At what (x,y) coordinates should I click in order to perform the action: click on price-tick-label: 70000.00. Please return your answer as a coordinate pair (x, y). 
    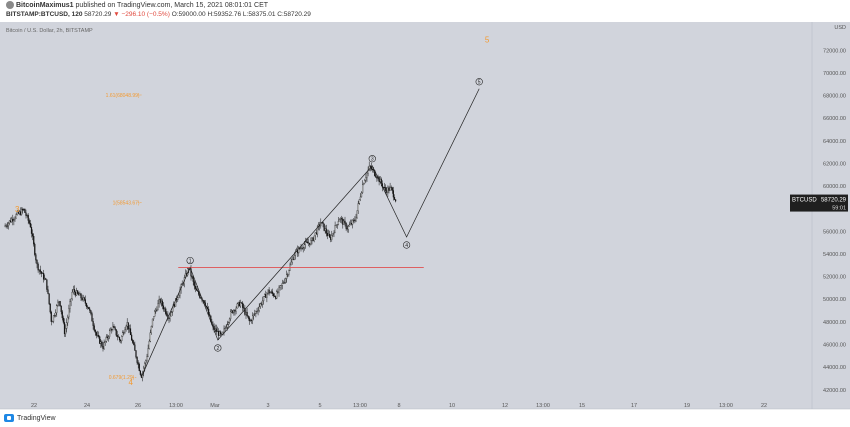
    Looking at the image, I should click on (834, 74).